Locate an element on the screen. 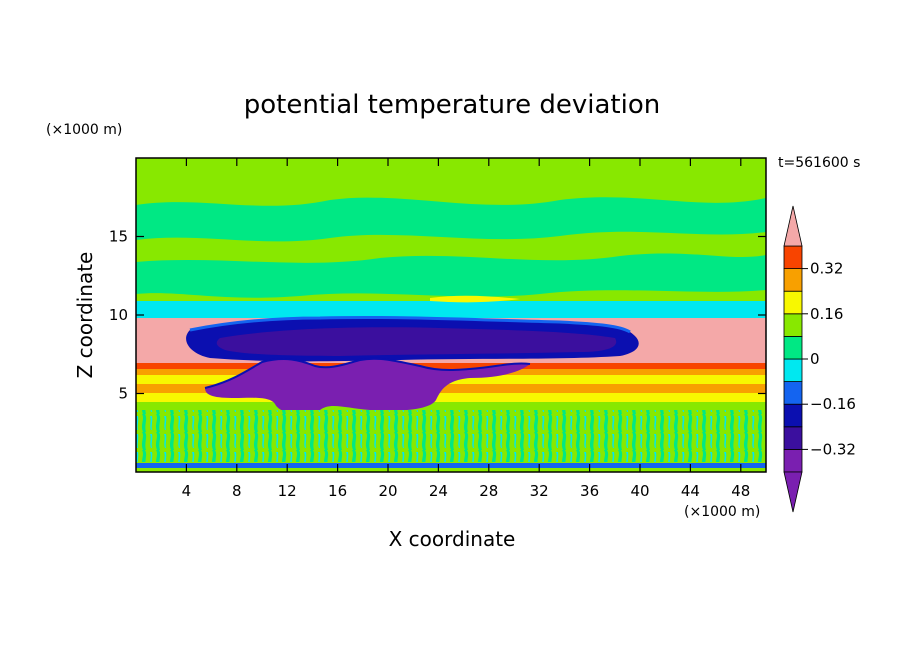  colorbar-tick-label: −0.16 is located at coordinates (833, 404).